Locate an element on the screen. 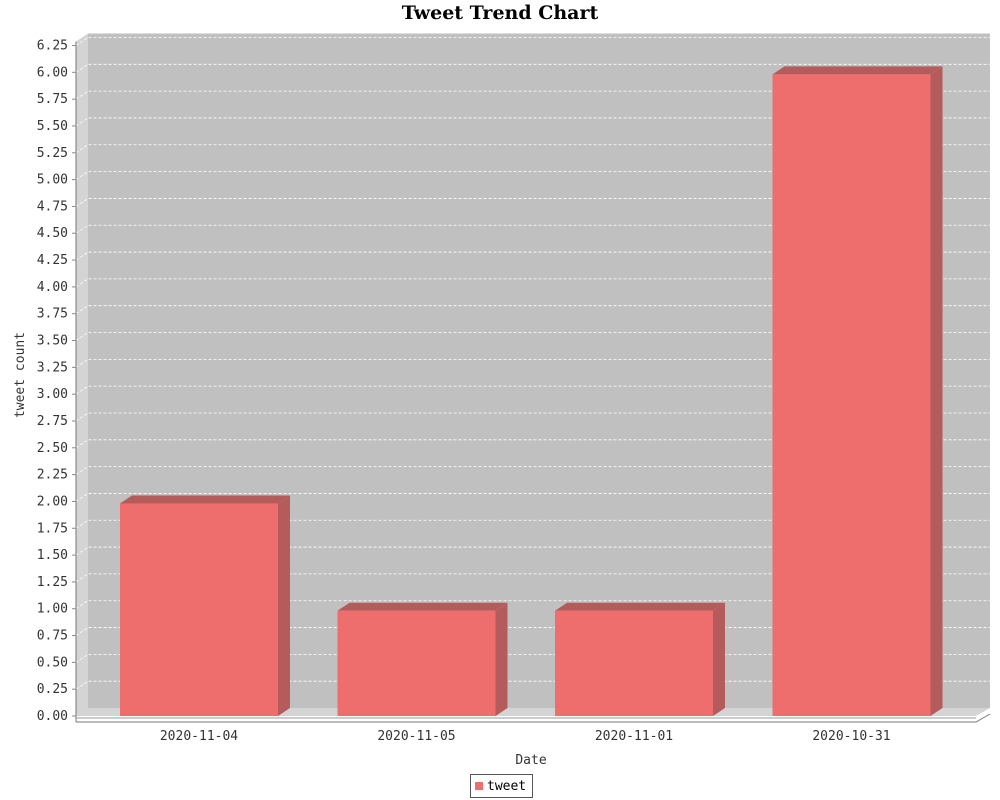 The height and width of the screenshot is (800, 1000). x-tick-labels: 2020-11-04 2020-11-05 2020-11-01 2020-10-31 is located at coordinates (525, 736).